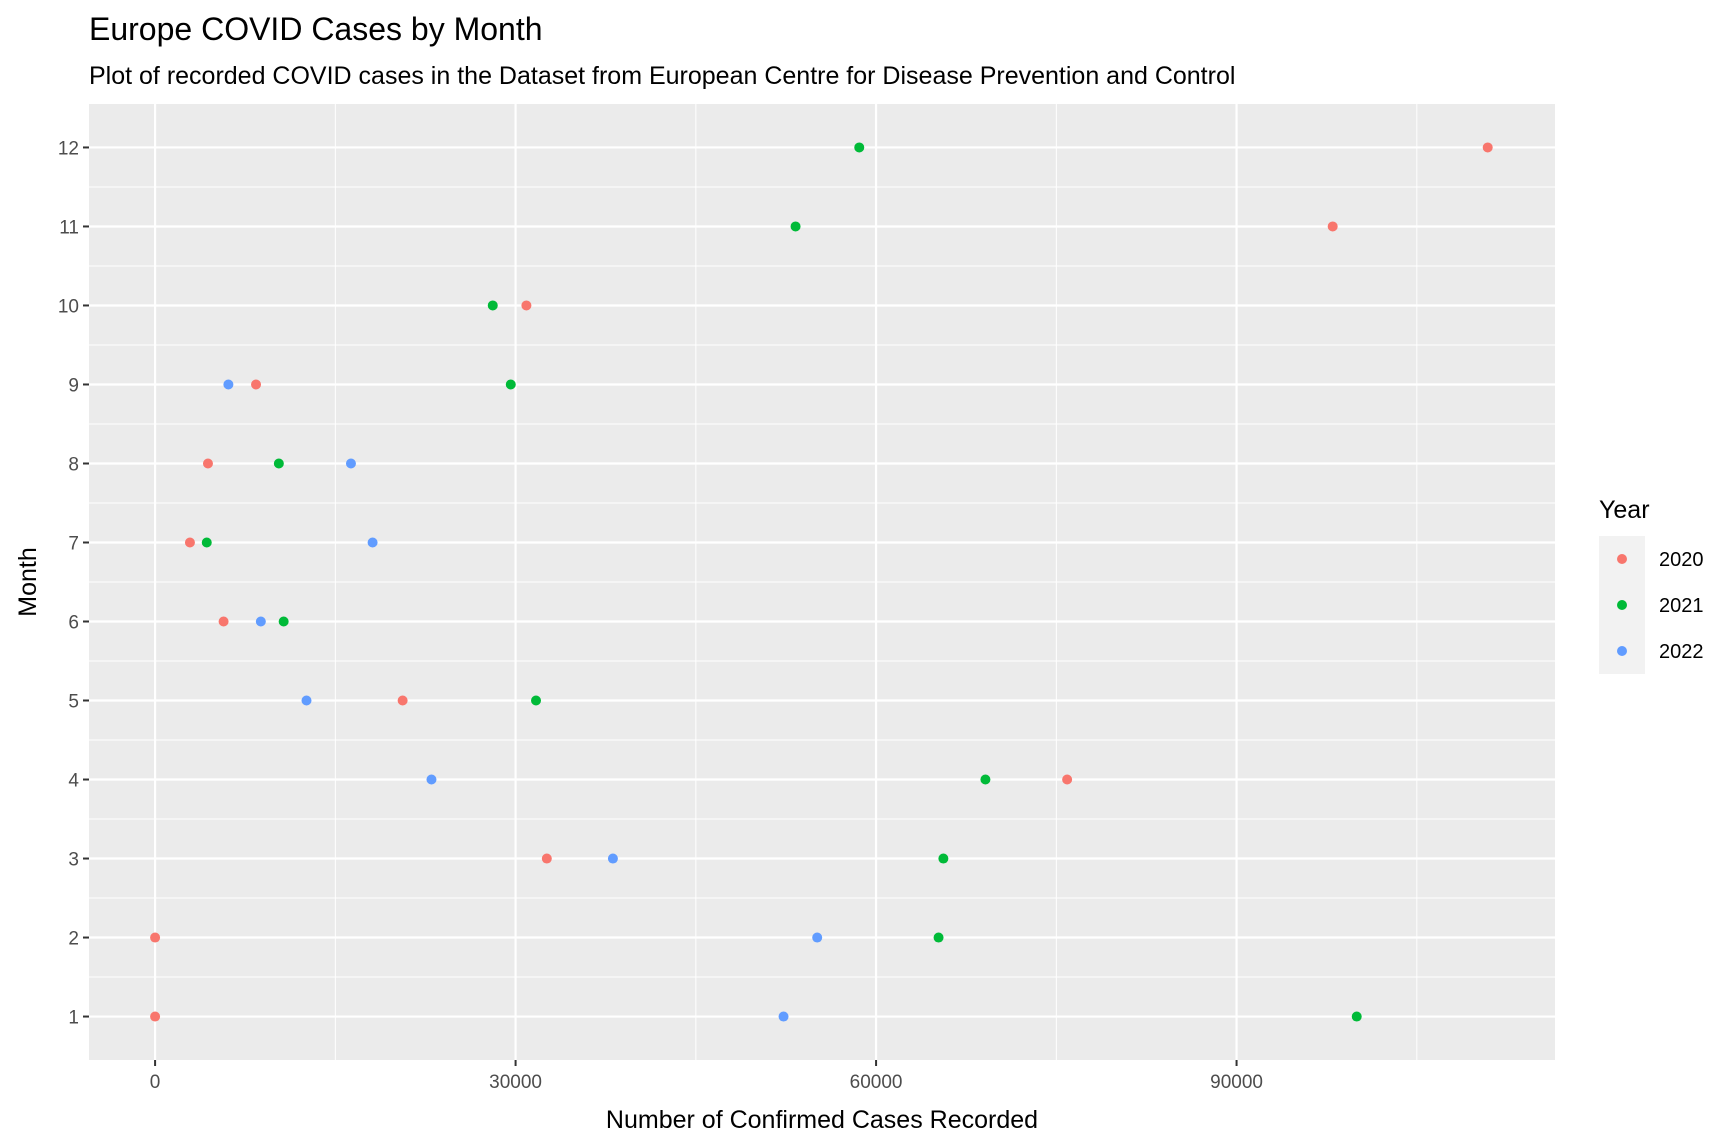 The width and height of the screenshot is (1732, 1142). Describe the element at coordinates (1681, 652) in the screenshot. I see `legend-label-2022: 2022` at that location.